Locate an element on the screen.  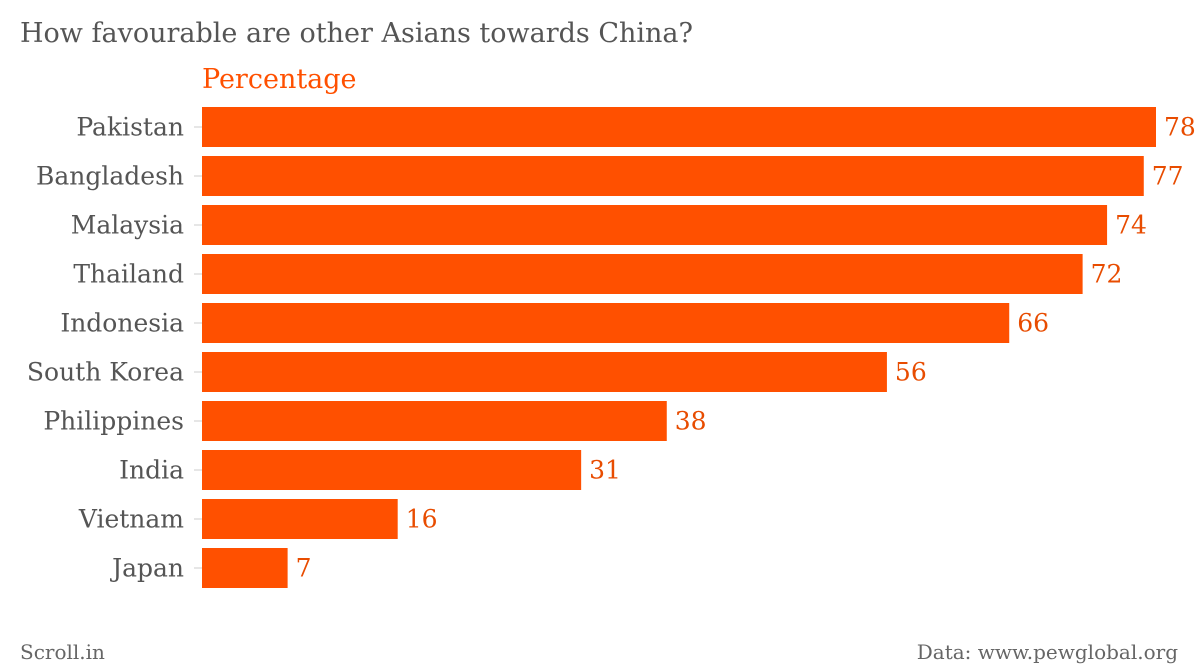
category-label: Indonesia is located at coordinates (122, 323).